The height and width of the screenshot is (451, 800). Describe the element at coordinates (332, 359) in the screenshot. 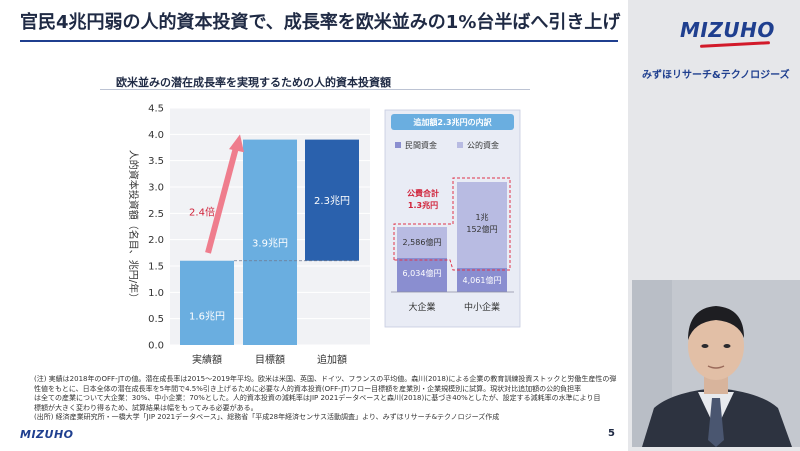

I see `category-label: 追加額` at that location.